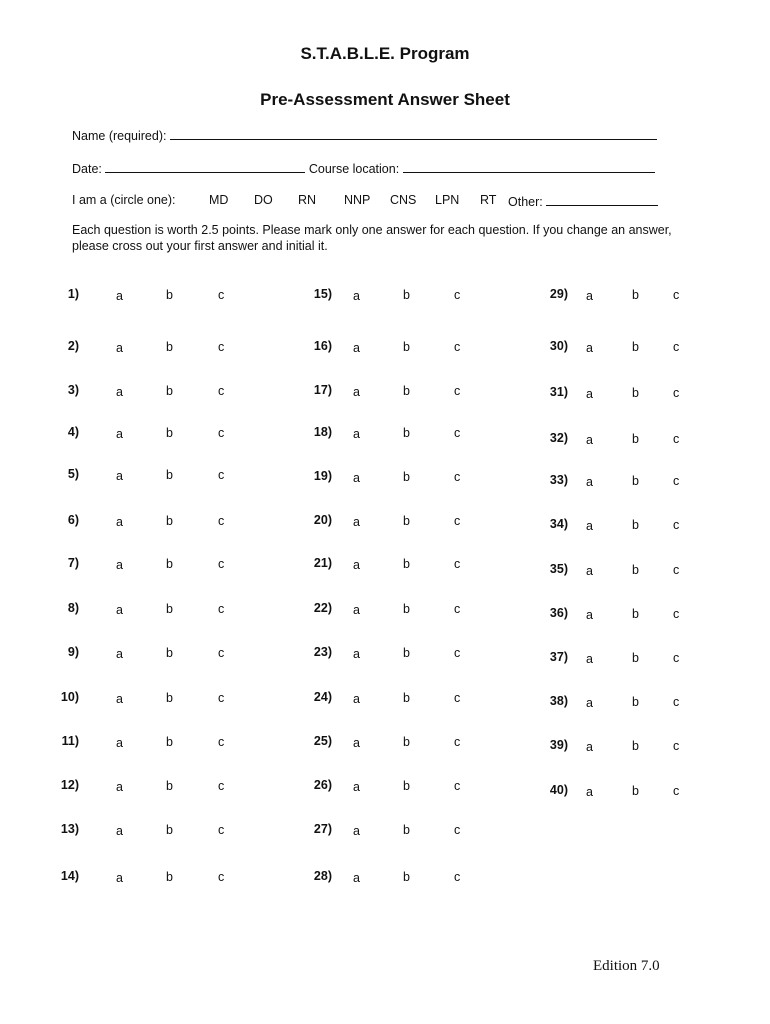  Describe the element at coordinates (219, 200) in the screenshot. I see `role-md: MD` at that location.